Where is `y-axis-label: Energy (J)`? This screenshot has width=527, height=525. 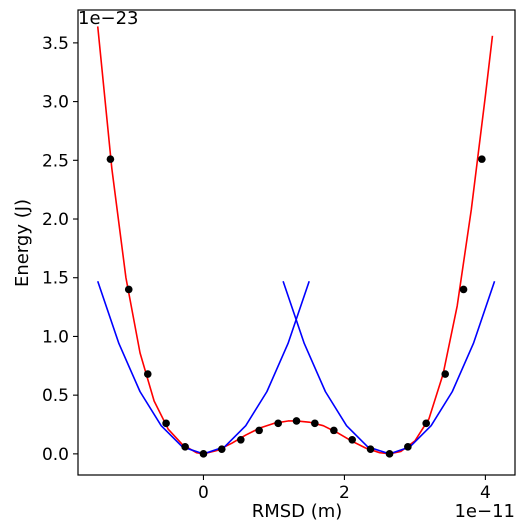
y-axis-label: Energy (J) is located at coordinates (22, 243).